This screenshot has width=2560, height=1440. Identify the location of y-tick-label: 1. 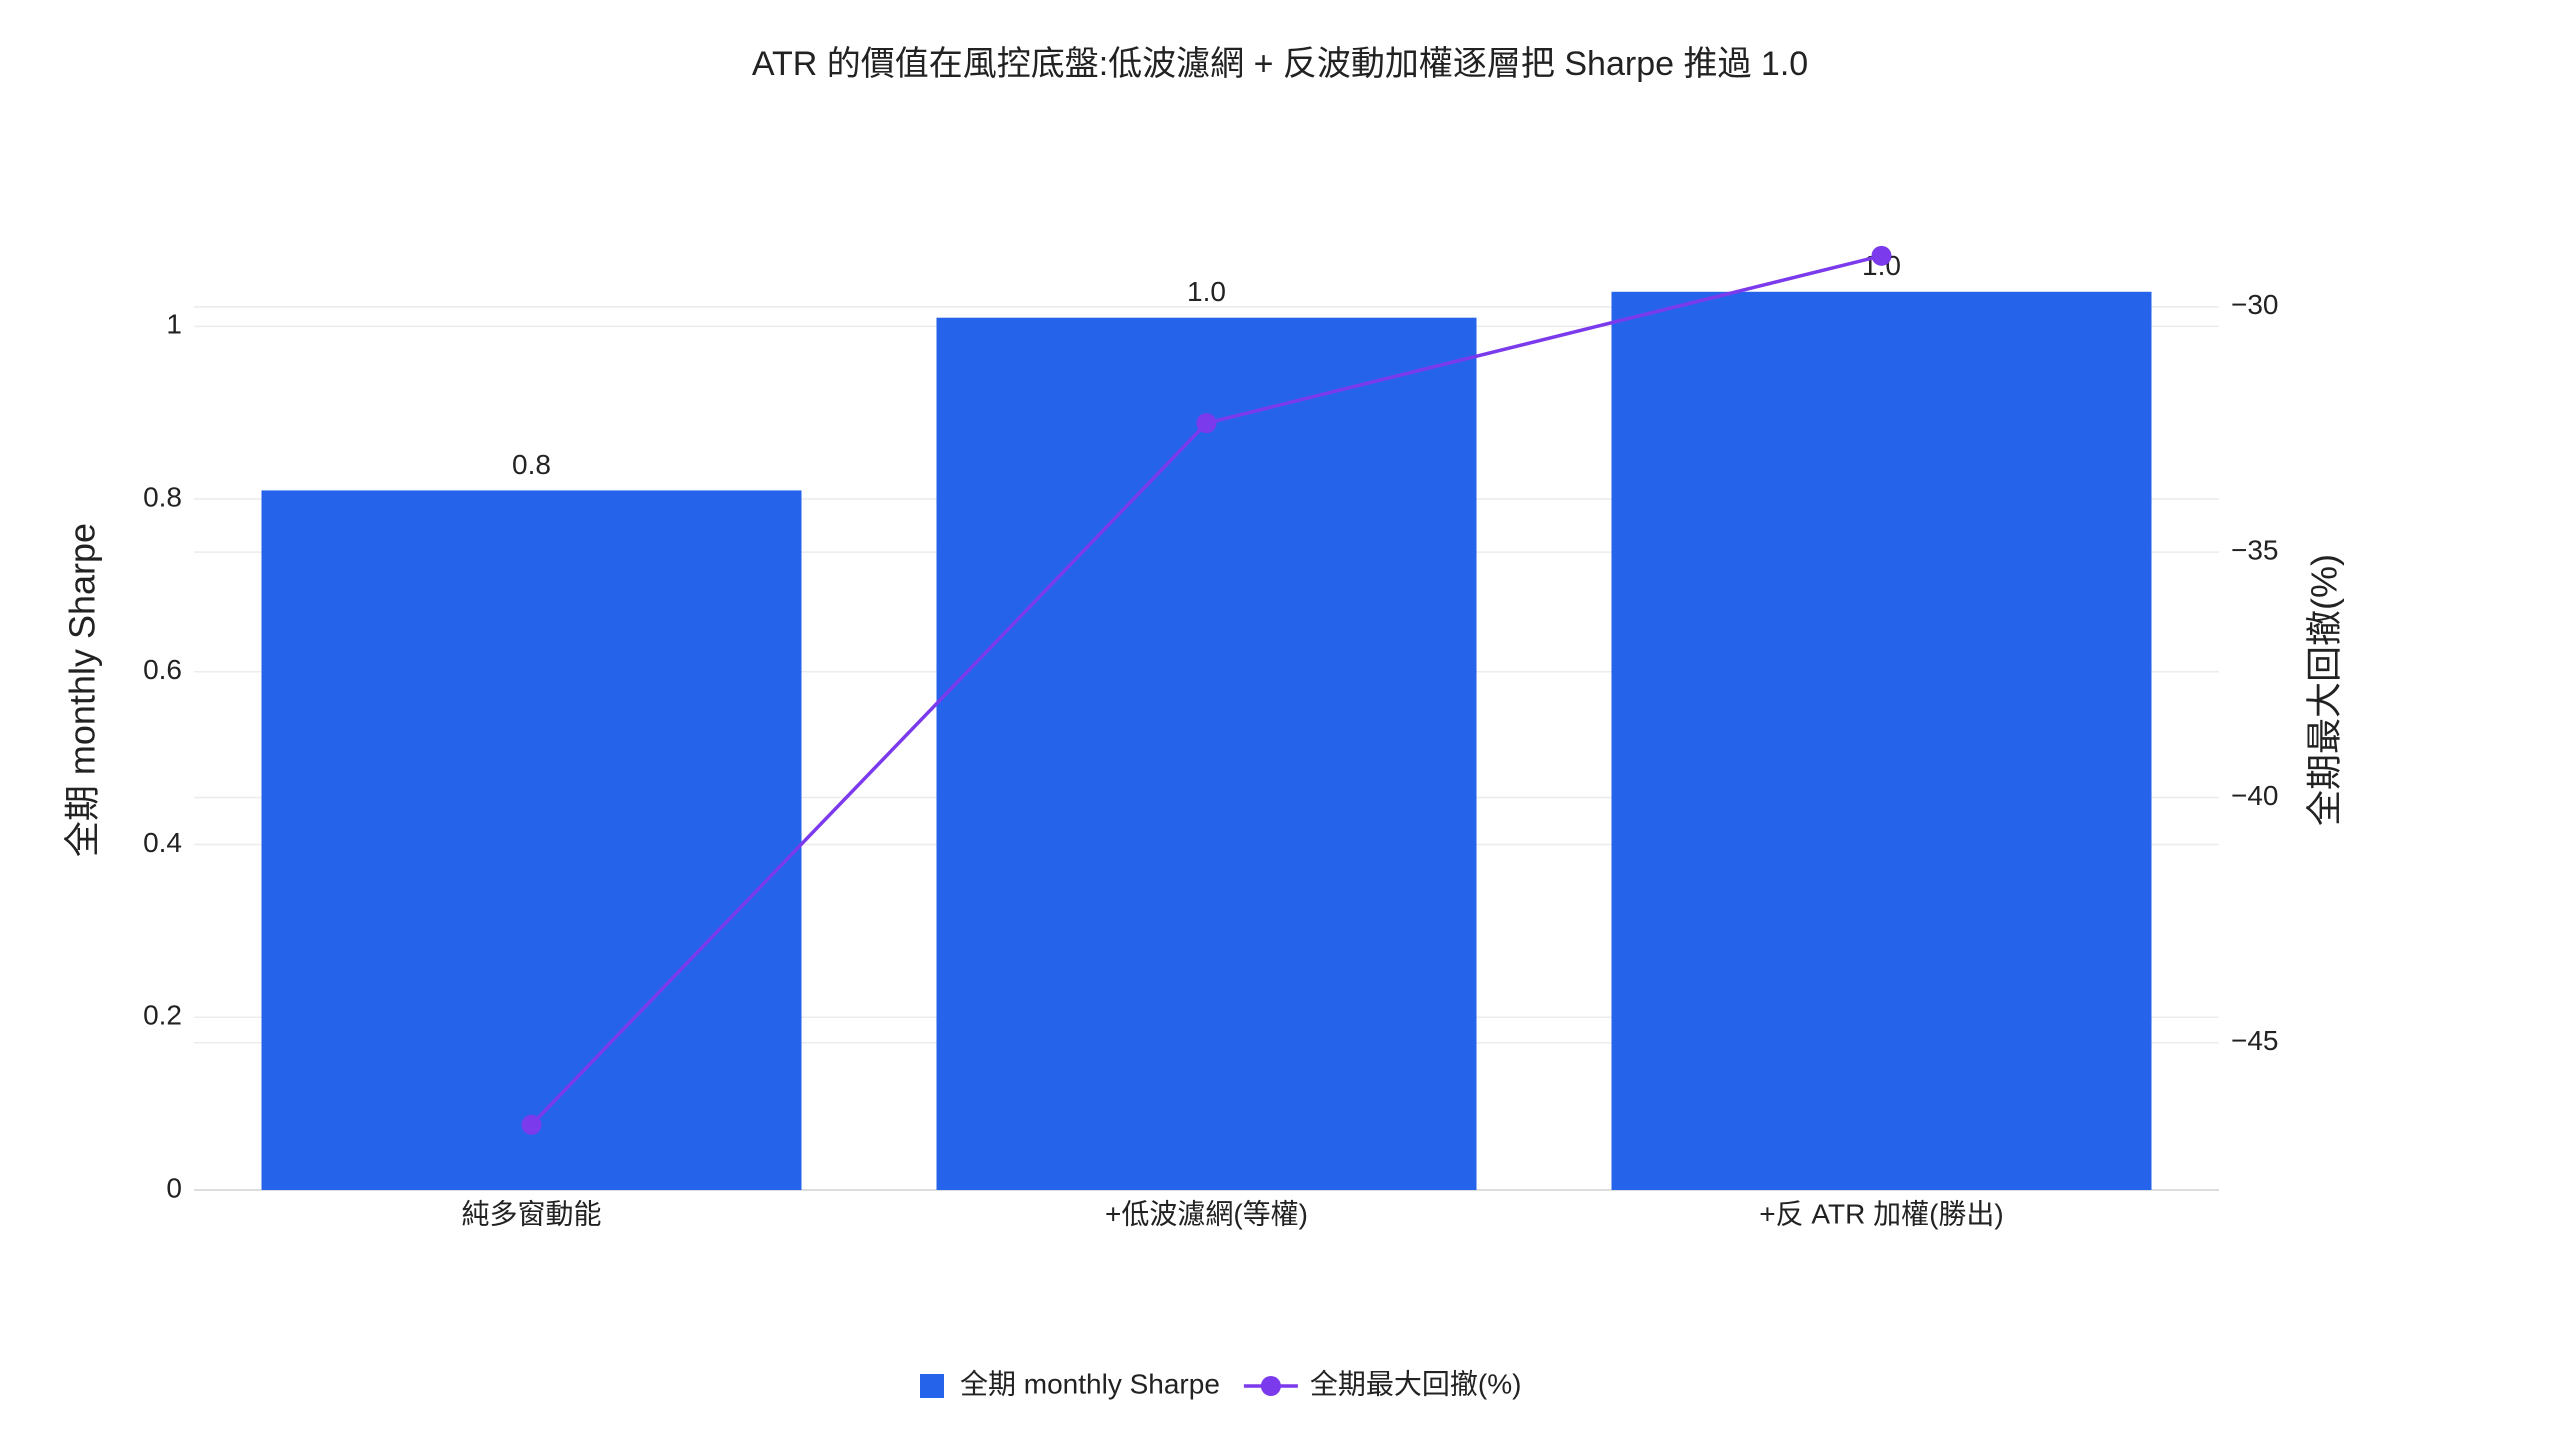
(174, 324).